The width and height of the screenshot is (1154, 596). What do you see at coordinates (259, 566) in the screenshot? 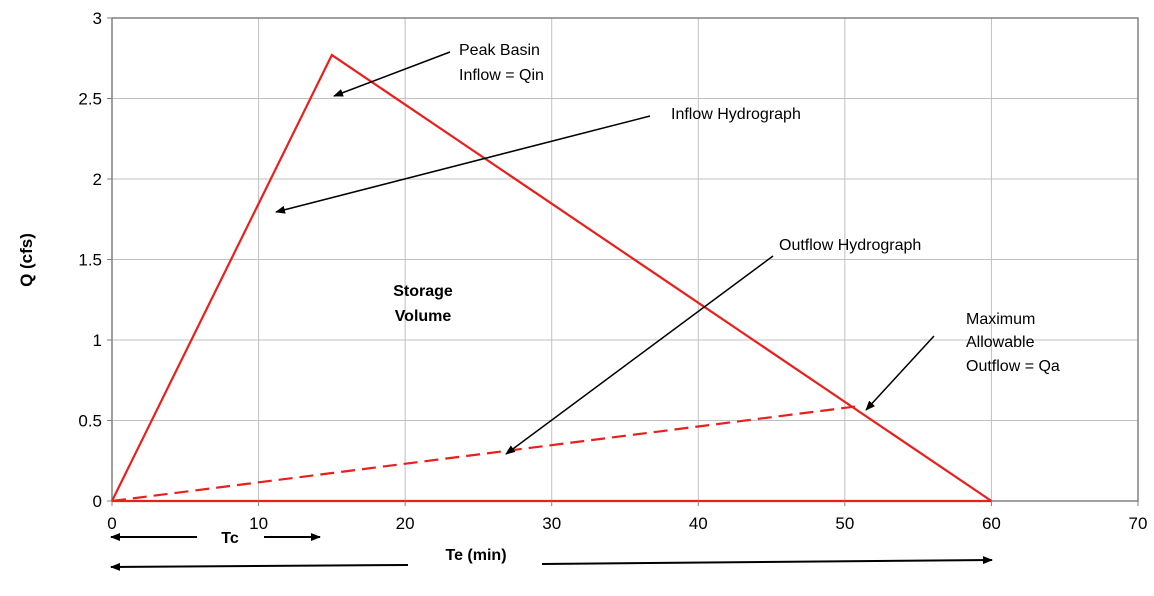
I see `te-arrow-left` at bounding box center [259, 566].